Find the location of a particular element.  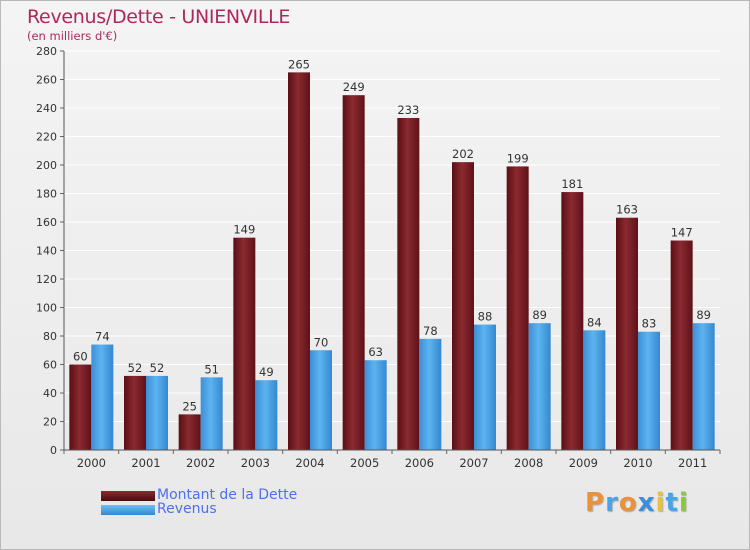

y-tick-label: 20 is located at coordinates (50, 422).